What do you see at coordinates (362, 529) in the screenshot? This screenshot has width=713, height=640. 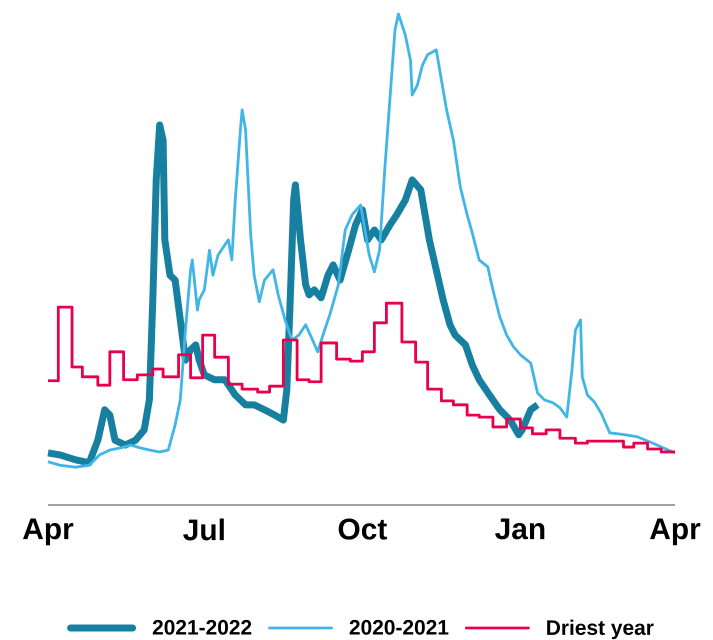 I see `x-tick-label: Oct` at bounding box center [362, 529].